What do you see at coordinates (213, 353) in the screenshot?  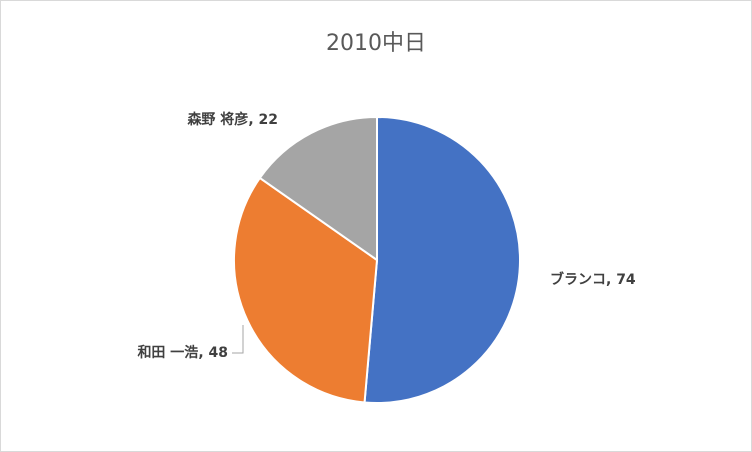 I see `value-label: , 48` at bounding box center [213, 353].